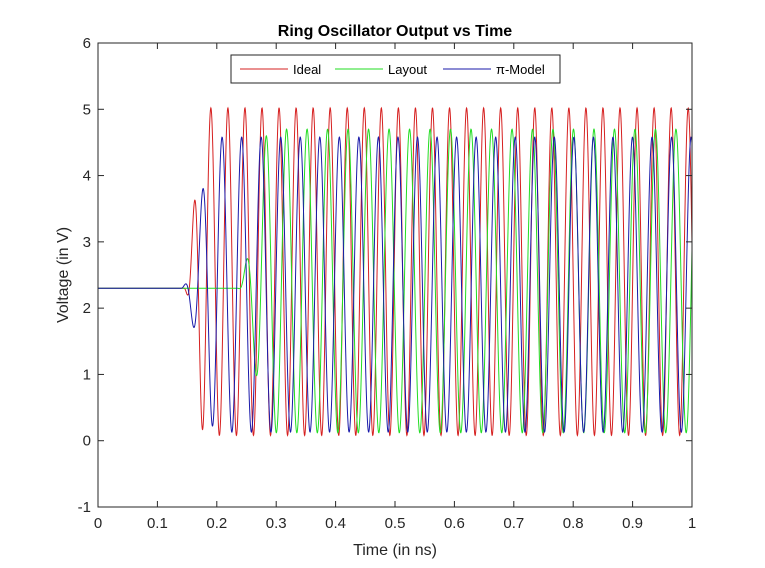 This screenshot has height=568, width=765. What do you see at coordinates (87, 176) in the screenshot?
I see `y-tick-label: 4` at bounding box center [87, 176].